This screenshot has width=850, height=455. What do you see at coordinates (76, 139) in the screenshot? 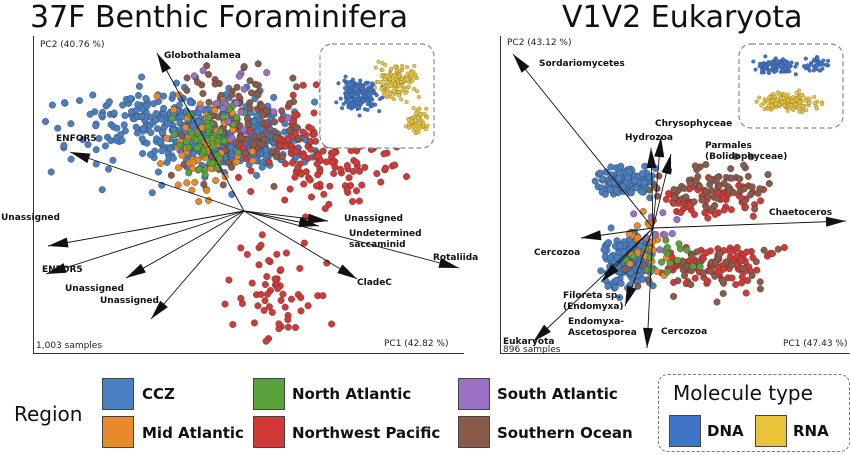
I see `loading-label-1: ENFOR5` at bounding box center [76, 139].